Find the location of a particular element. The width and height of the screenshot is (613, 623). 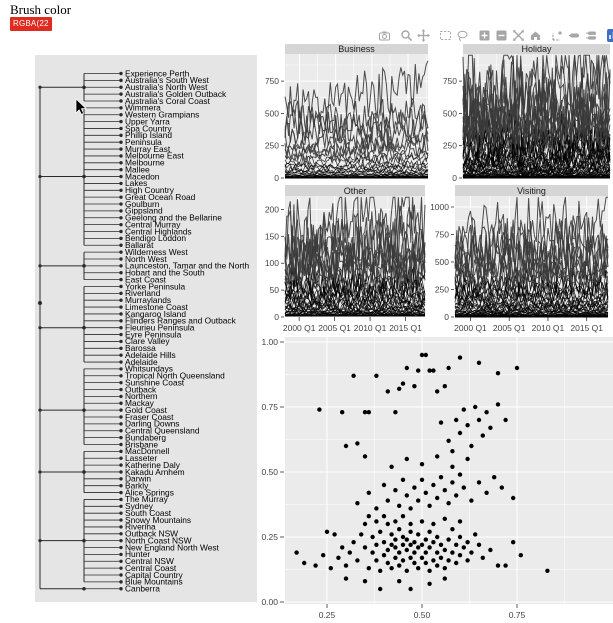

toggle-spikelines-icon is located at coordinates (557, 35).